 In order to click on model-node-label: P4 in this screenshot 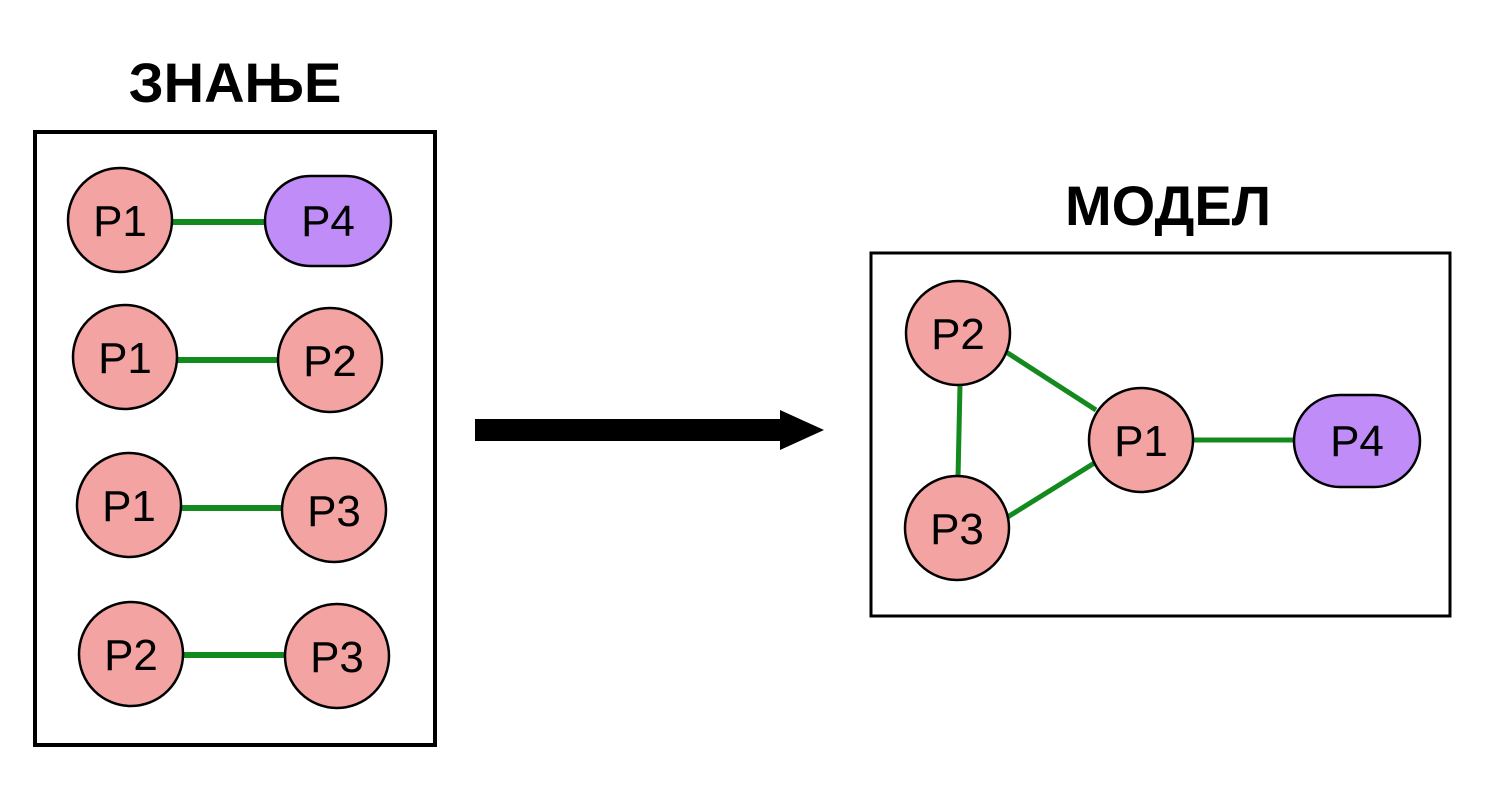, I will do `click(1357, 441)`.